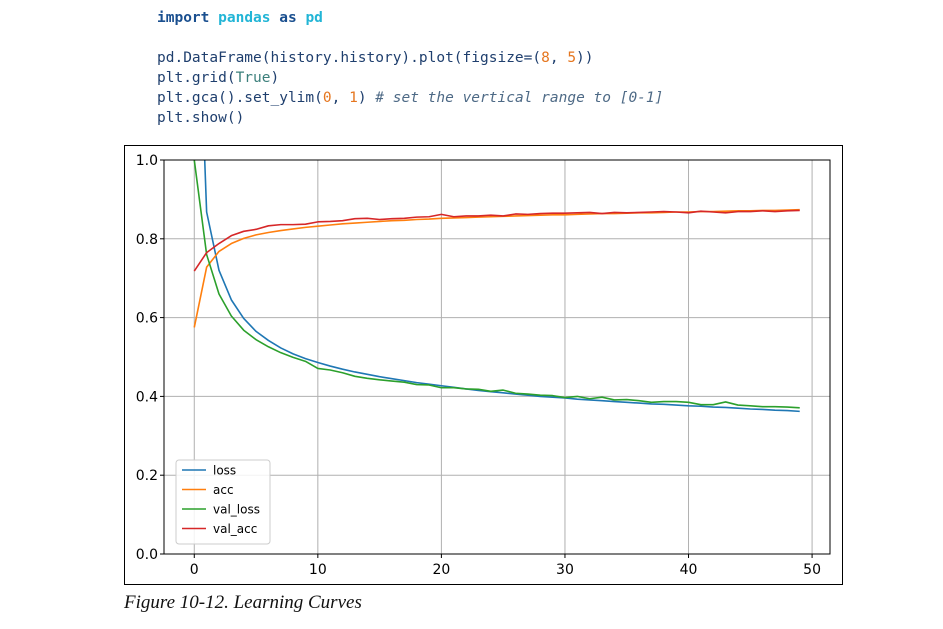  Describe the element at coordinates (410, 118) in the screenshot. I see `code-line: plt.show()` at that location.